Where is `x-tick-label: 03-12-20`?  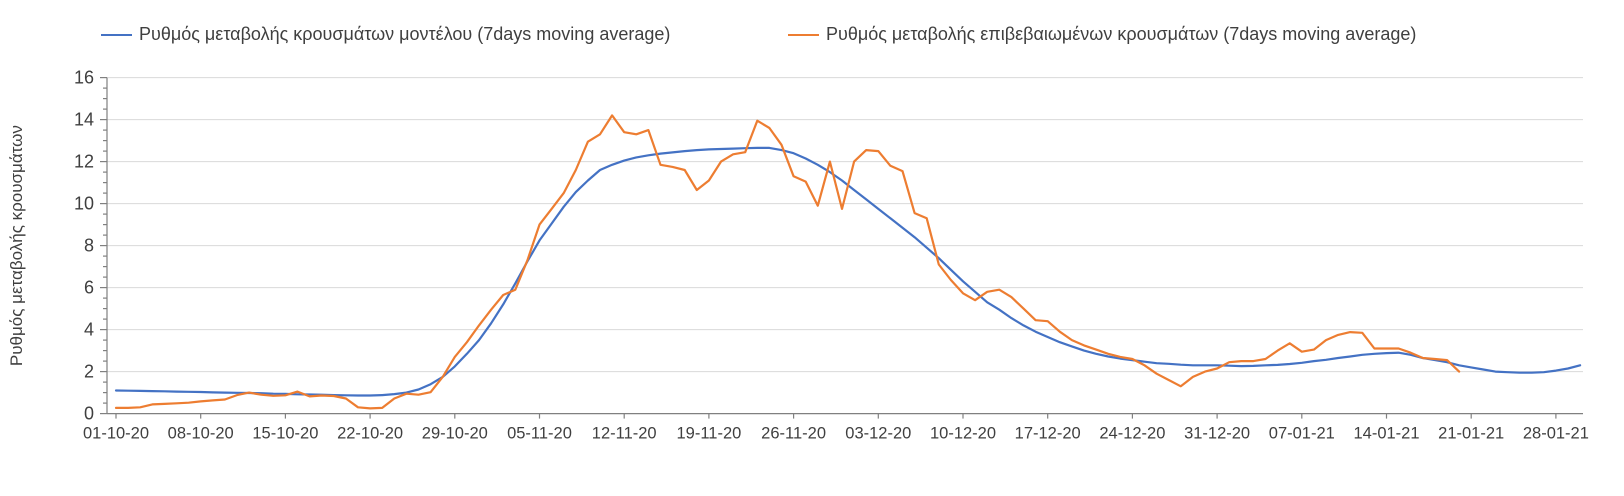
x-tick-label: 03-12-20 is located at coordinates (878, 434).